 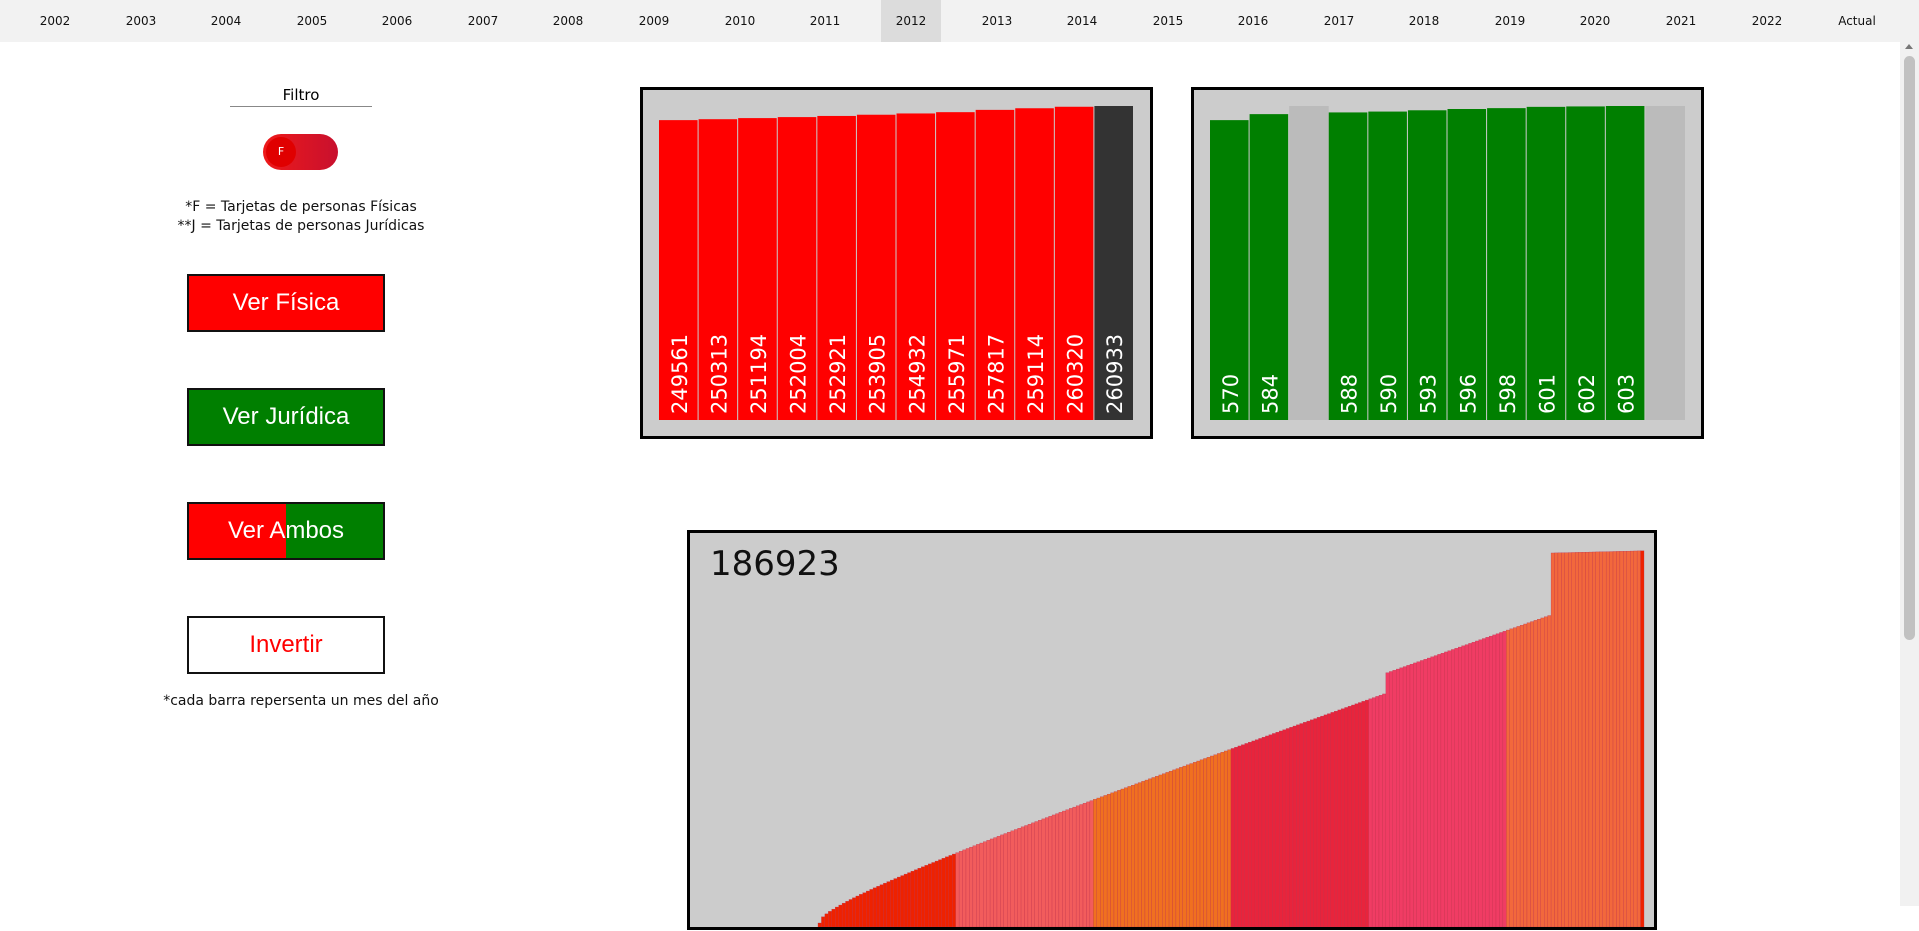 I want to click on filter-toggle: F, so click(x=300, y=152).